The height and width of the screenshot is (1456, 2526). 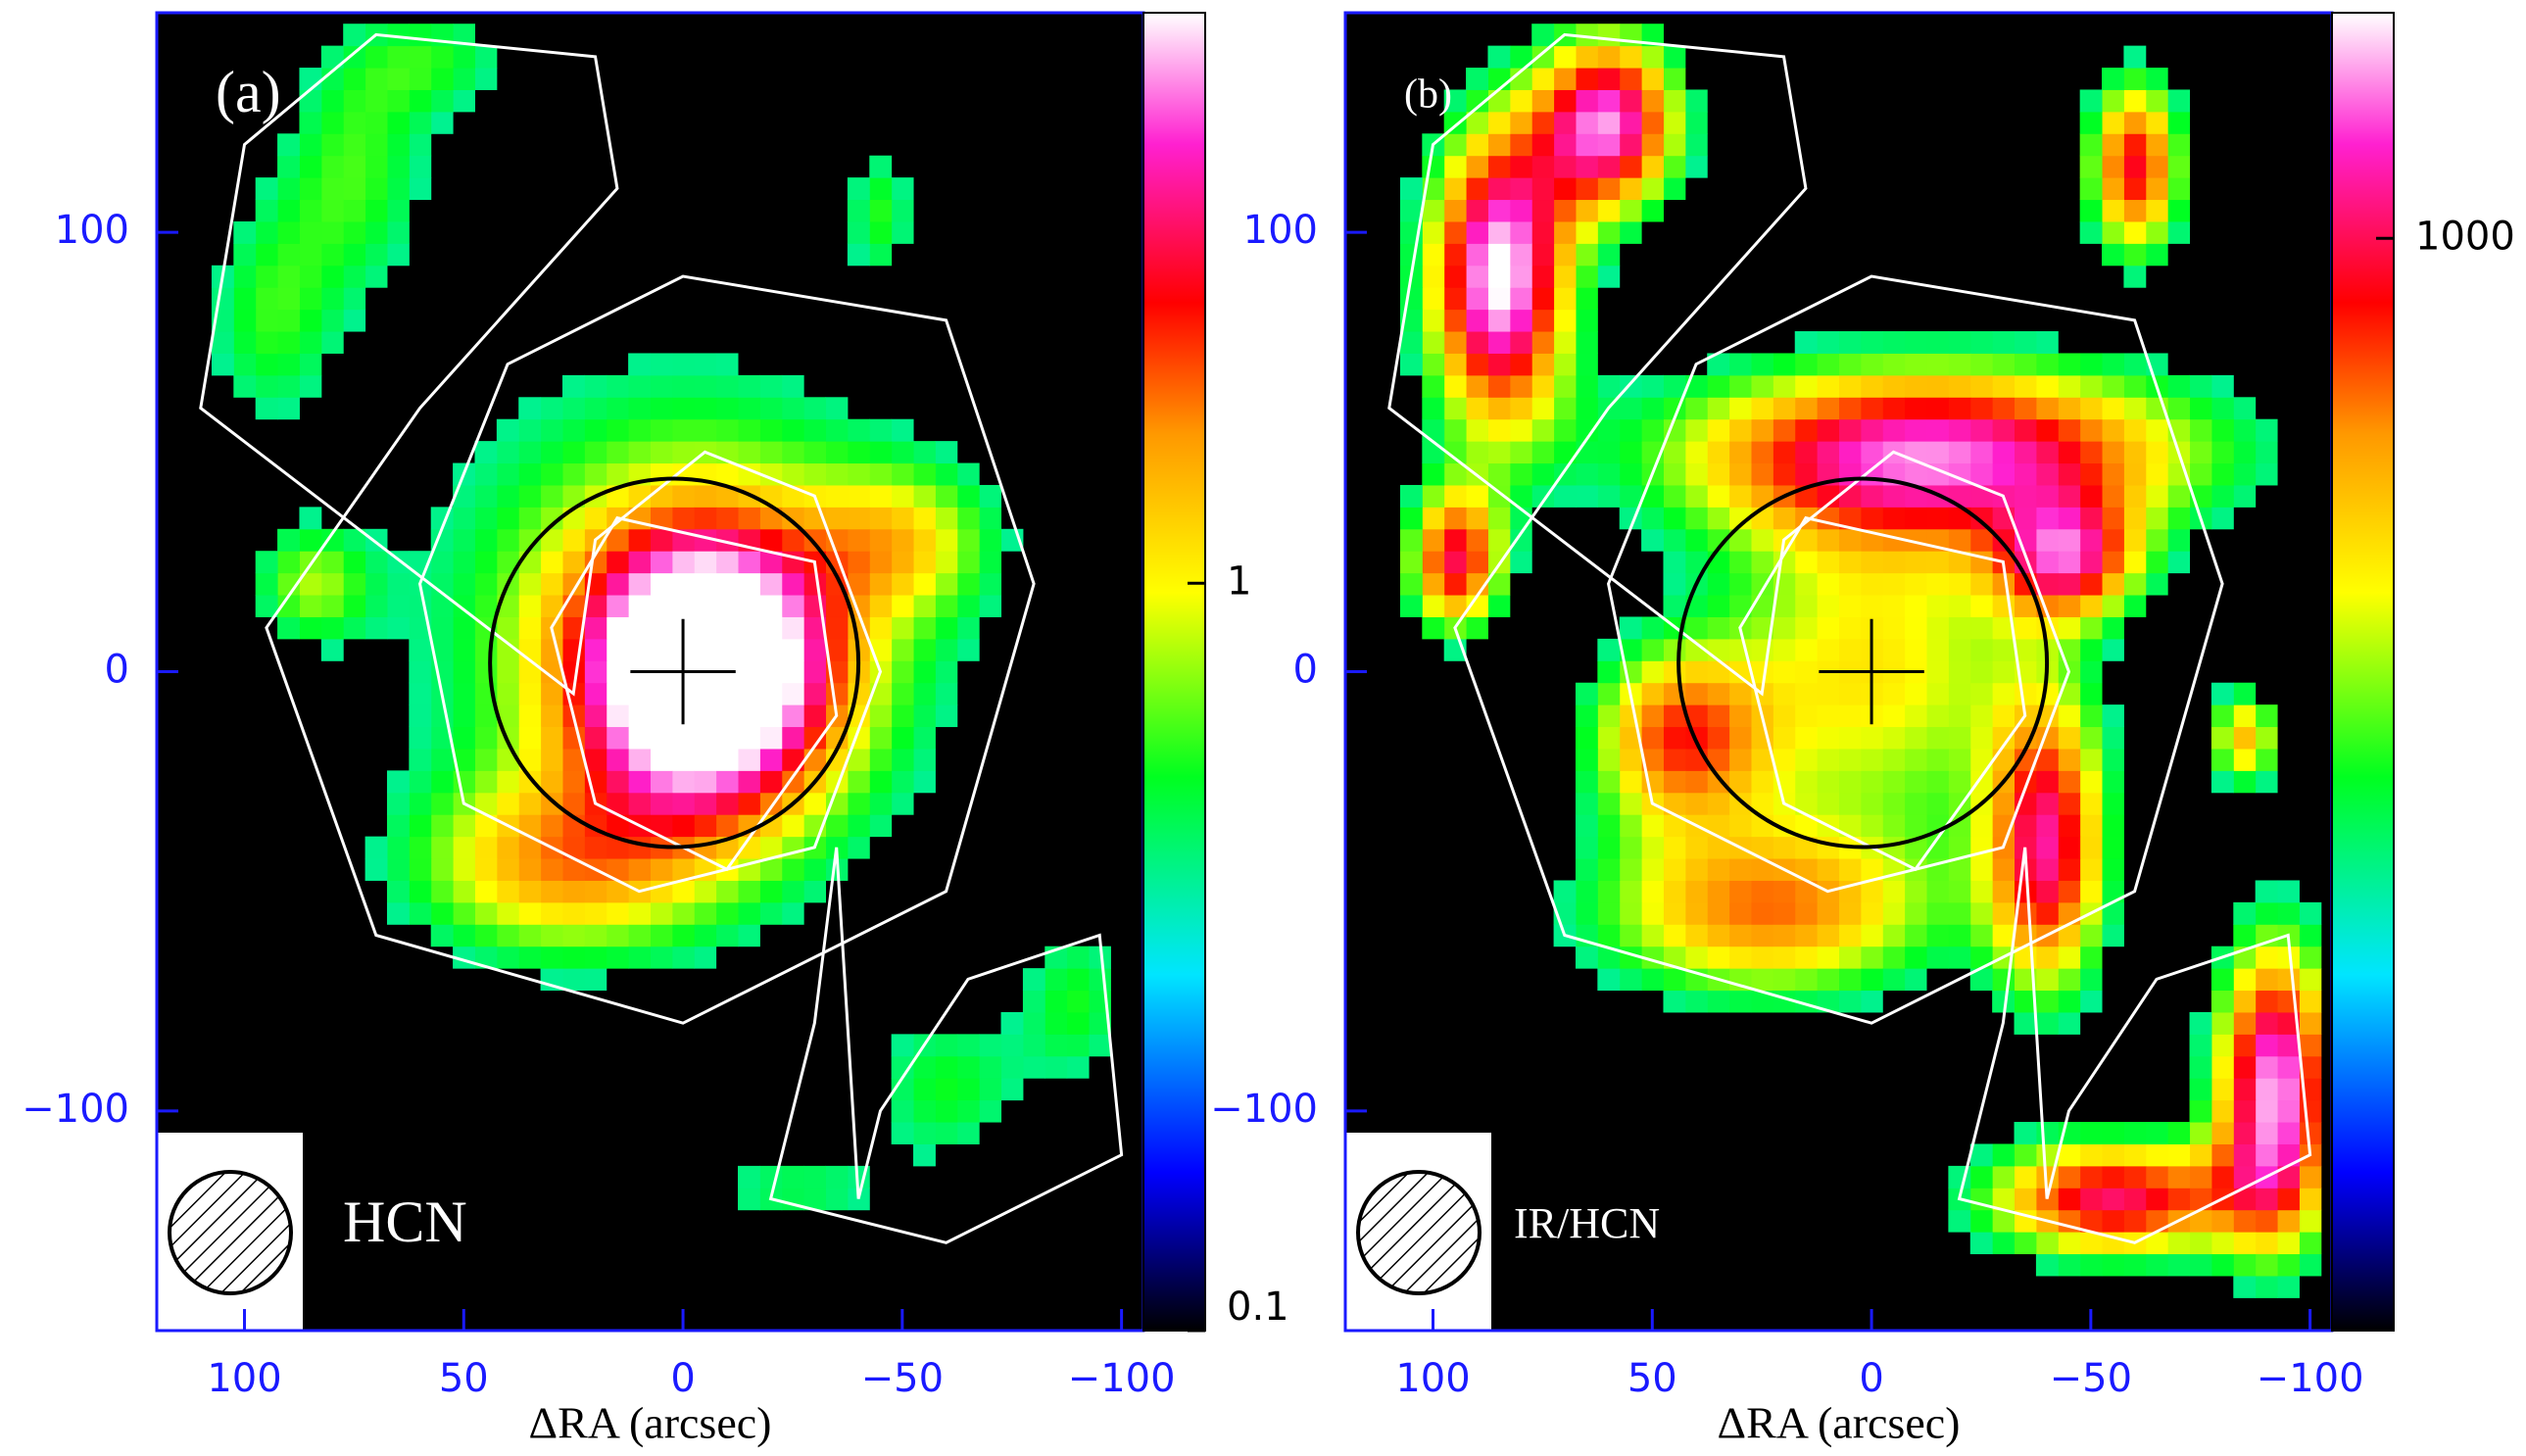 What do you see at coordinates (1264, 1109) in the screenshot?
I see `y-tick-label: −100` at bounding box center [1264, 1109].